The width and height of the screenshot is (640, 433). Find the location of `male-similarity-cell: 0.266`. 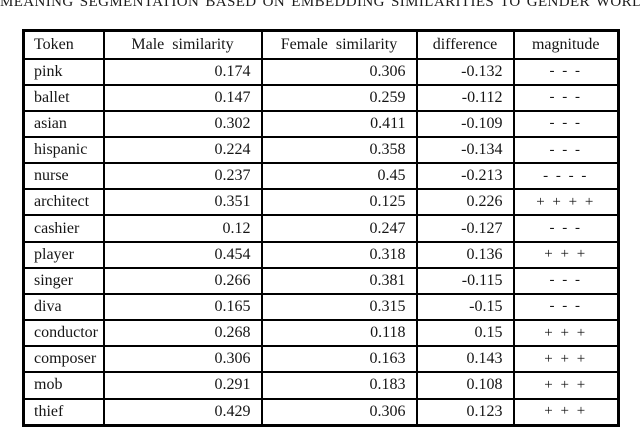

male-similarity-cell: 0.266 is located at coordinates (182, 280).